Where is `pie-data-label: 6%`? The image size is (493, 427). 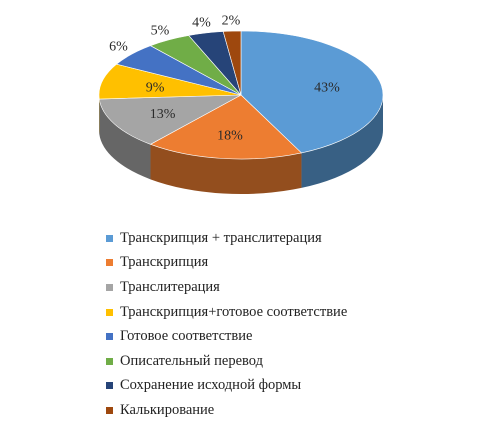 pie-data-label: 6% is located at coordinates (118, 46).